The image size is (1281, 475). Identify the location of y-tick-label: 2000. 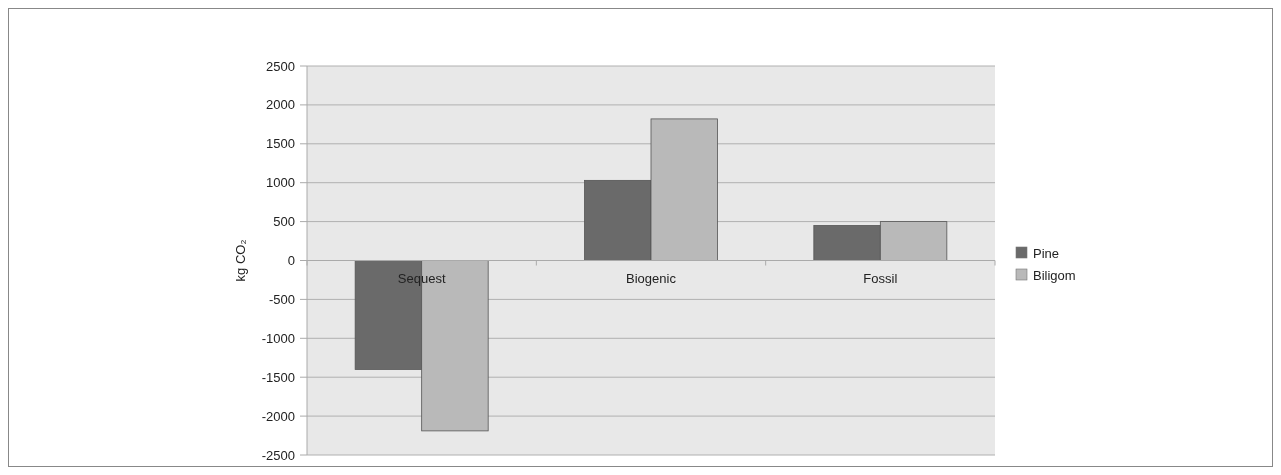
(280, 105).